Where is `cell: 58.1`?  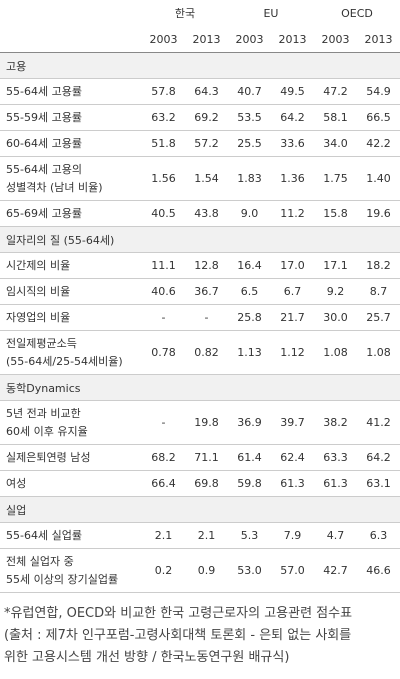
cell: 58.1 is located at coordinates (335, 117).